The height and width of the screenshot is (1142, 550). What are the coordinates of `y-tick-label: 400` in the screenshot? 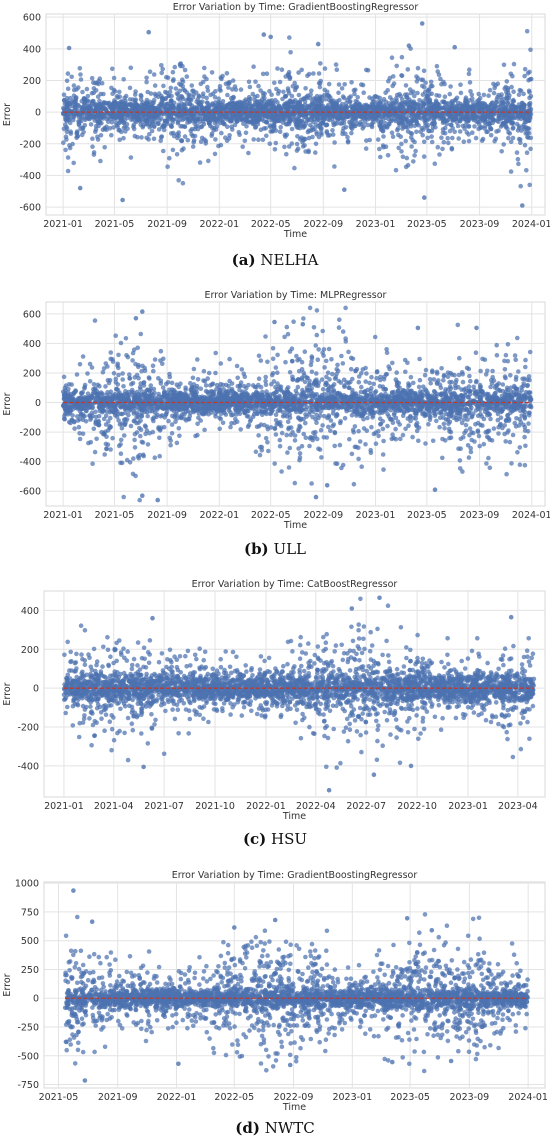 It's located at (32, 344).